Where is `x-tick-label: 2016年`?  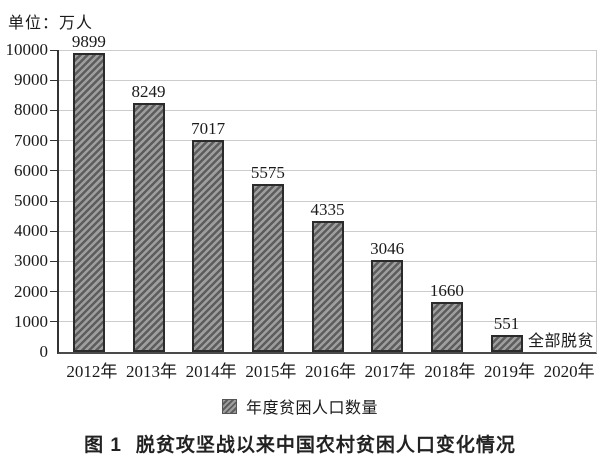
x-tick-label: 2016年 is located at coordinates (330, 371).